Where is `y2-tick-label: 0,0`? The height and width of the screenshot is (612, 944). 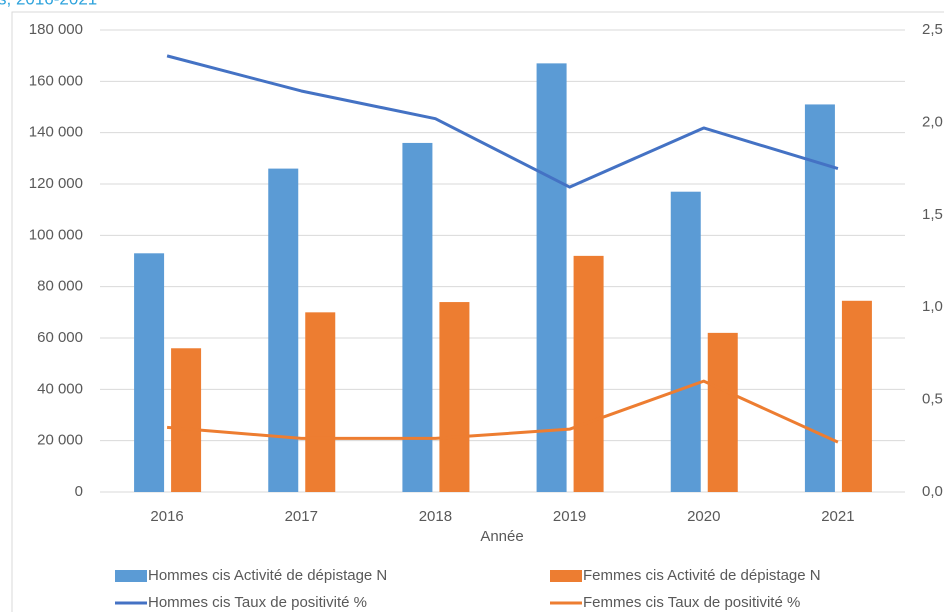
y2-tick-label: 0,0 is located at coordinates (932, 491).